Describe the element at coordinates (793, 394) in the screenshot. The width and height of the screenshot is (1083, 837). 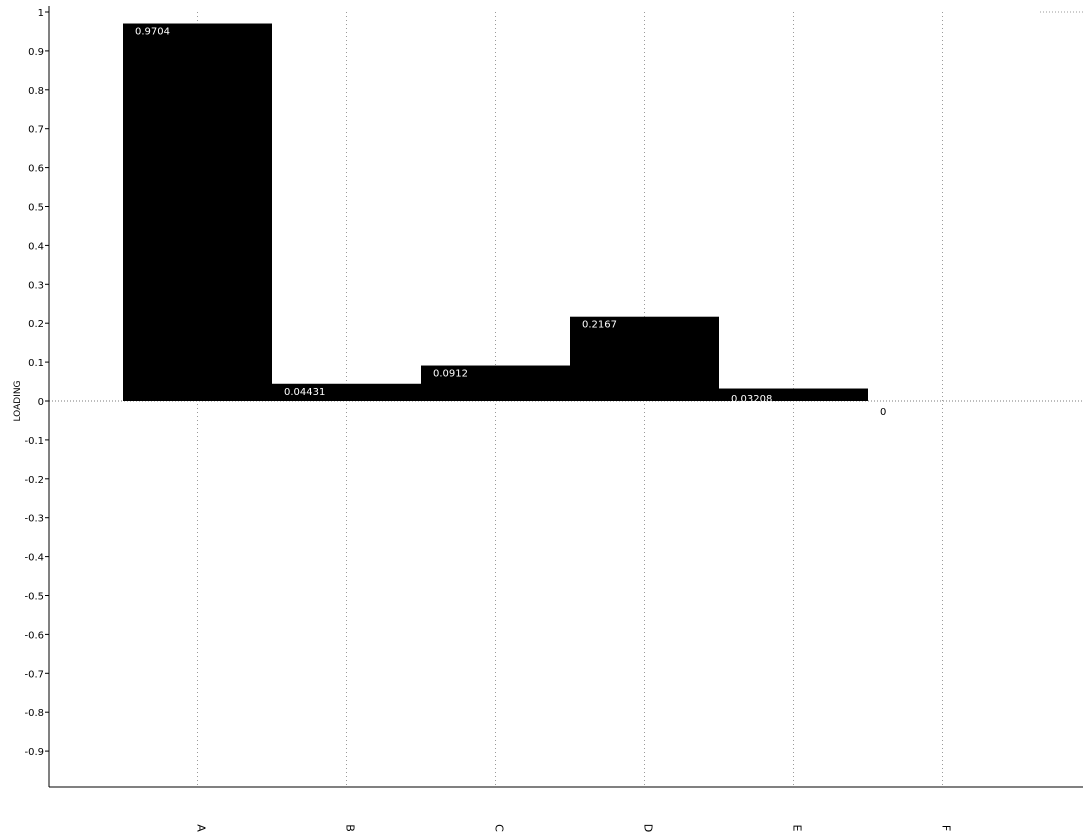
I see `bar-e` at that location.